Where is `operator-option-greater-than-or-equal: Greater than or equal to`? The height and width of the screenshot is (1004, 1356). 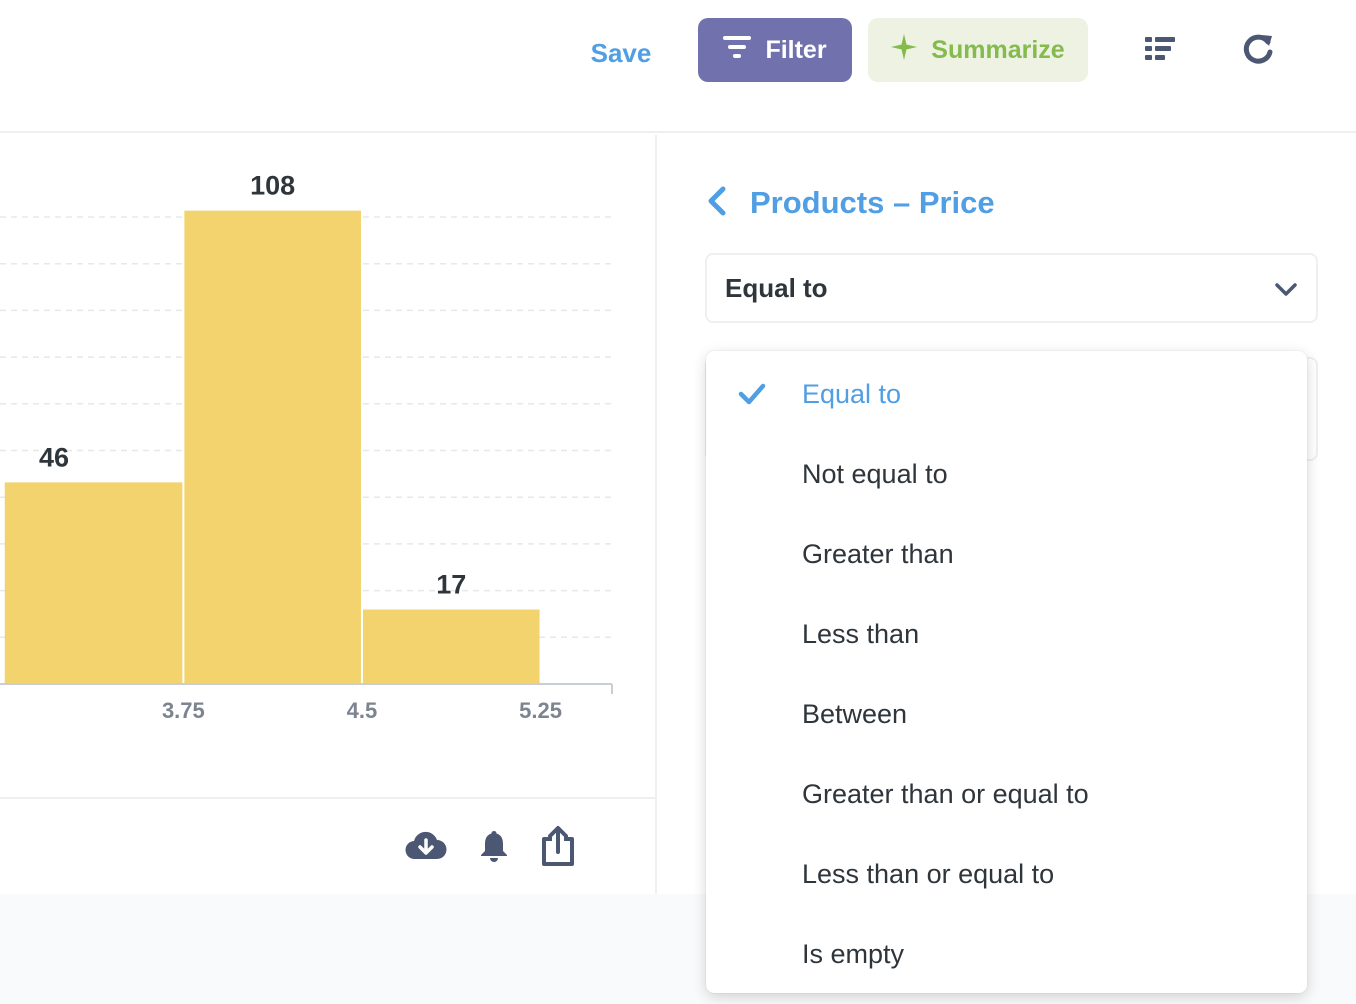 operator-option-greater-than-or-equal: Greater than or equal to is located at coordinates (1006, 794).